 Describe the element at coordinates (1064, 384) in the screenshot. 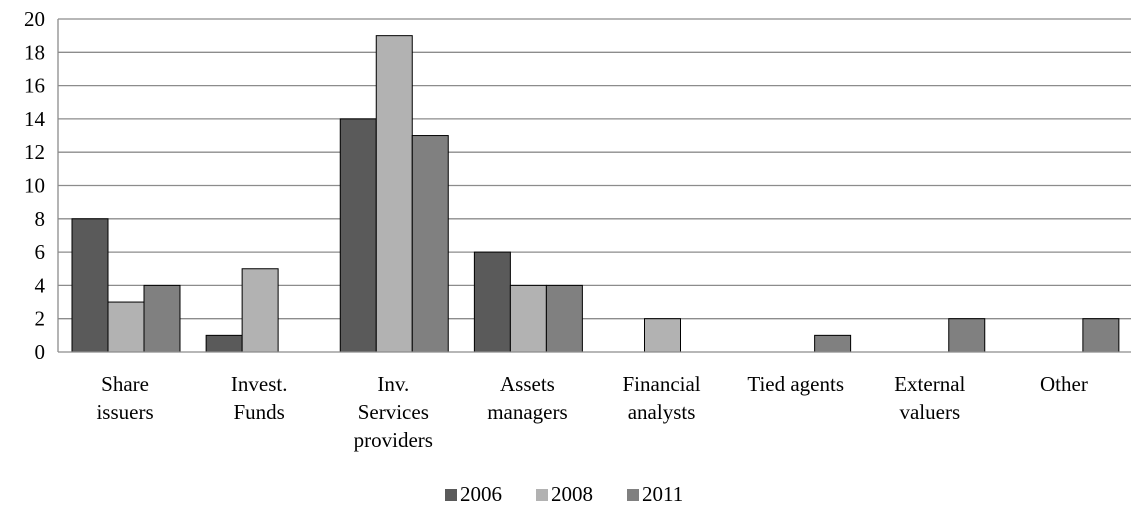

I see `x-category-label: Other` at that location.